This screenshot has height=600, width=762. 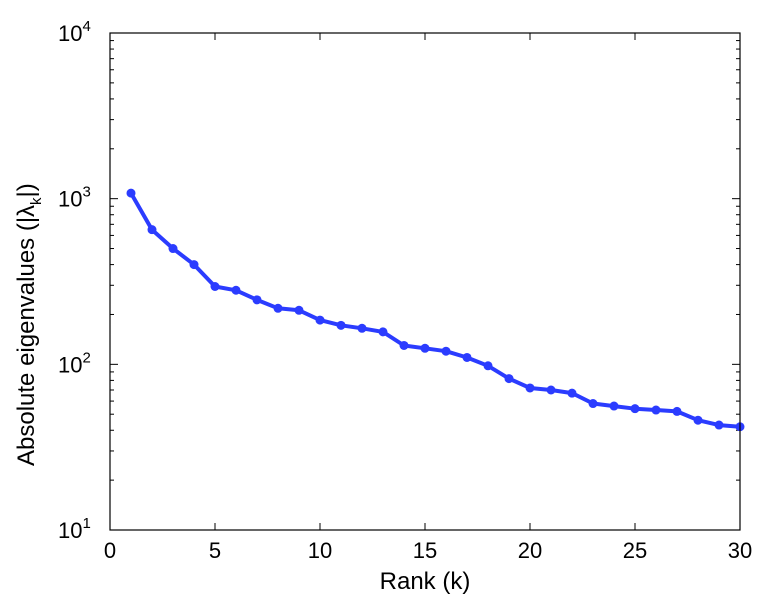 What do you see at coordinates (110, 550) in the screenshot?
I see `x-tick-label: 0` at bounding box center [110, 550].